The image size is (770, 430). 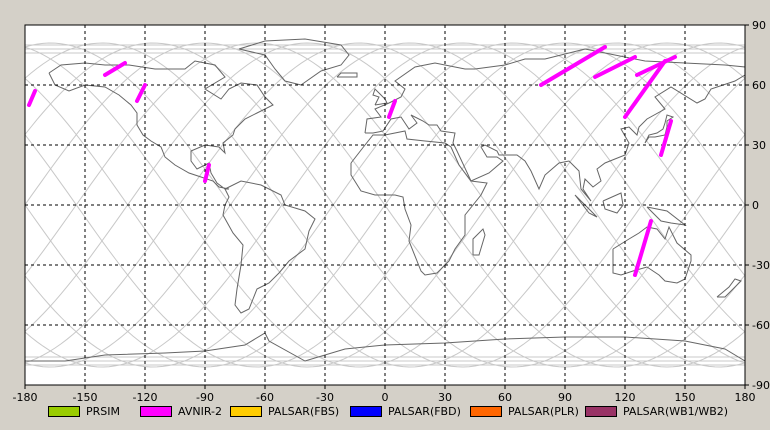 What do you see at coordinates (304, 411) in the screenshot?
I see `legend-label: PALSAR(FBS)` at bounding box center [304, 411].